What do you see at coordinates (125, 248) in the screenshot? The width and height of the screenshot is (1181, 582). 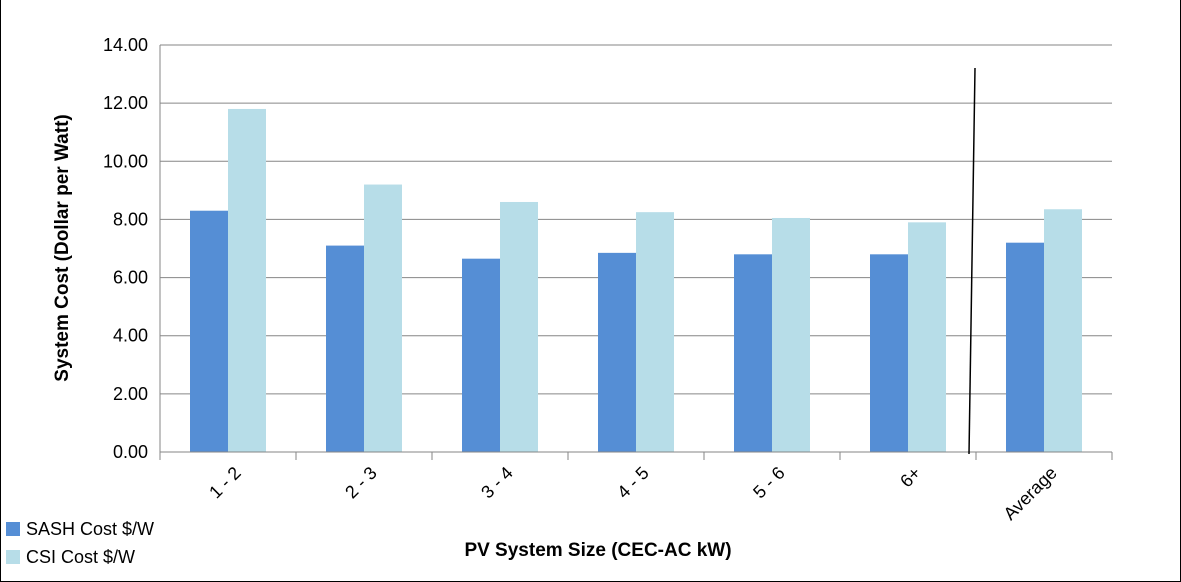 I see `y-tick-labels: 0.00 2.00 4.00 6.00 8.00 10.00 12.00 14.00` at bounding box center [125, 248].